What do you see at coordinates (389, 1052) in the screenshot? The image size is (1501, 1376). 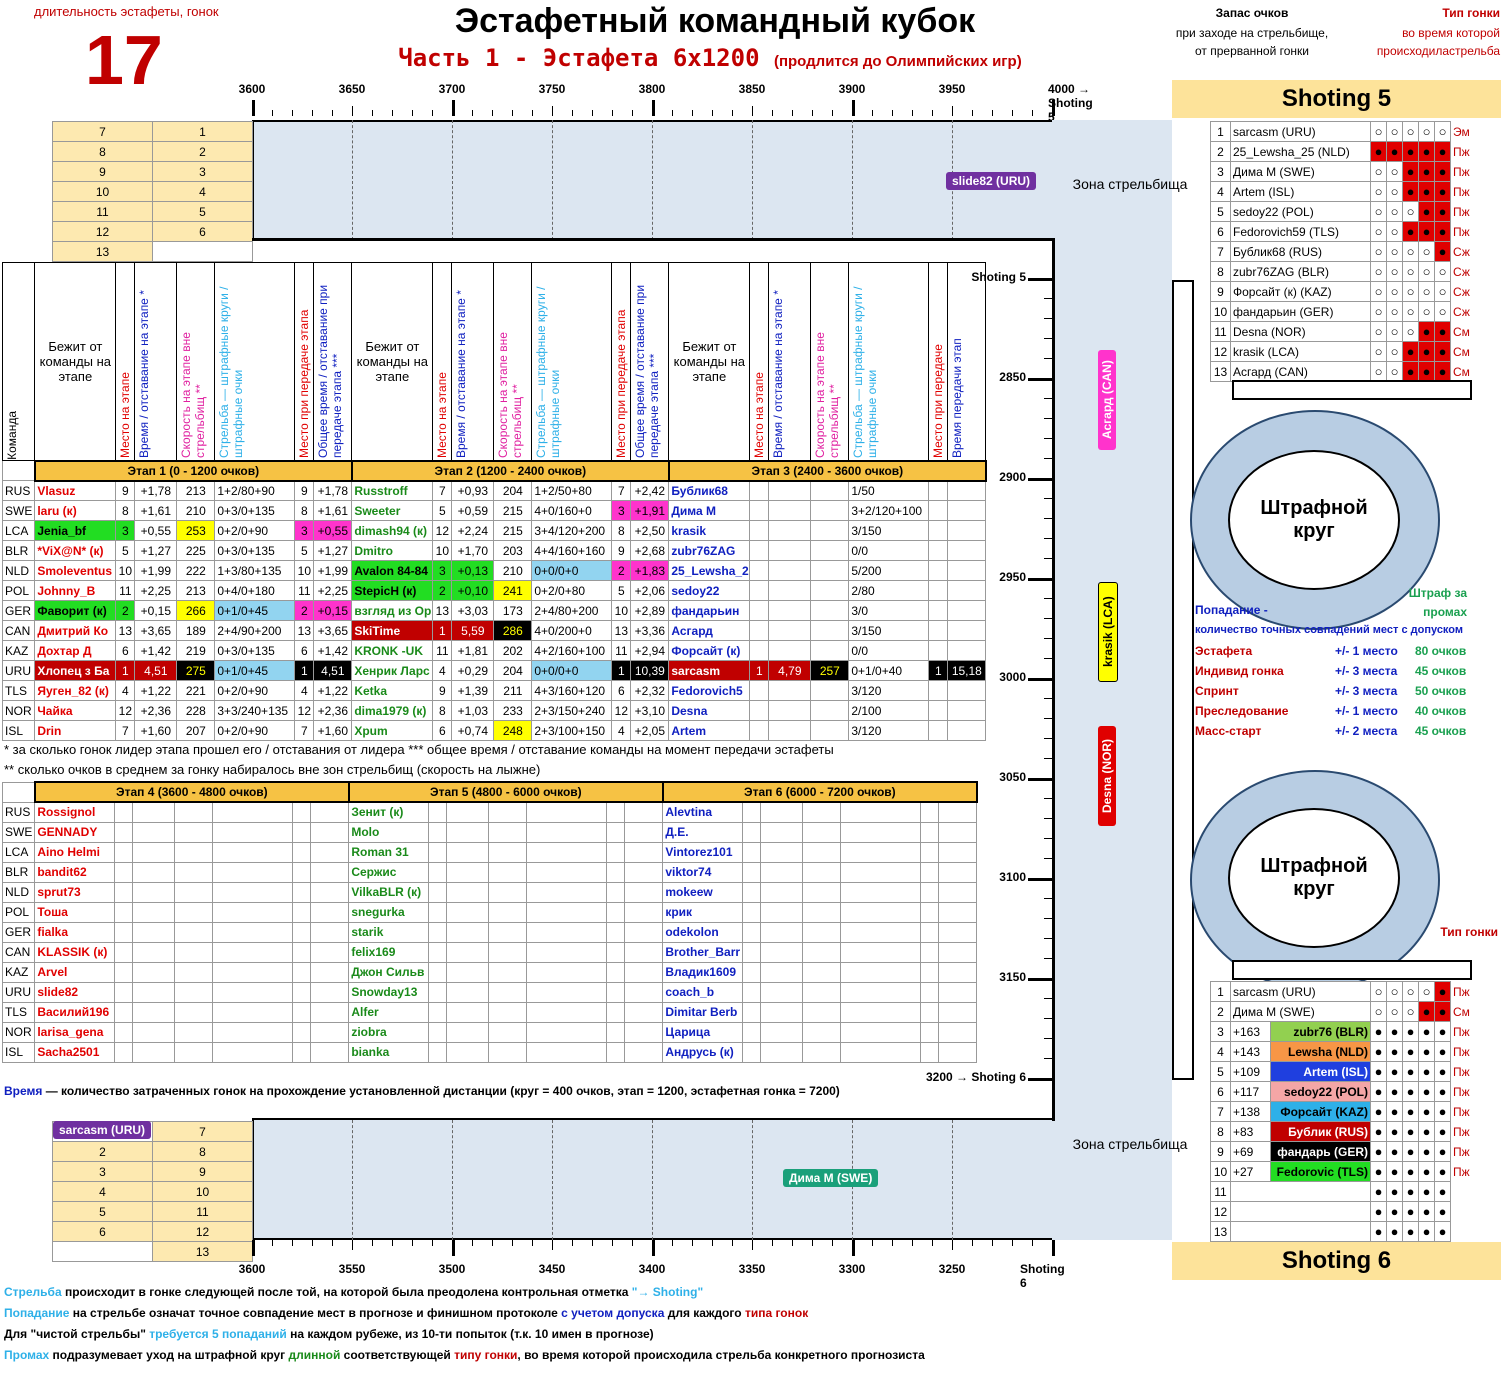 I see `stage-cell: bianka` at bounding box center [389, 1052].